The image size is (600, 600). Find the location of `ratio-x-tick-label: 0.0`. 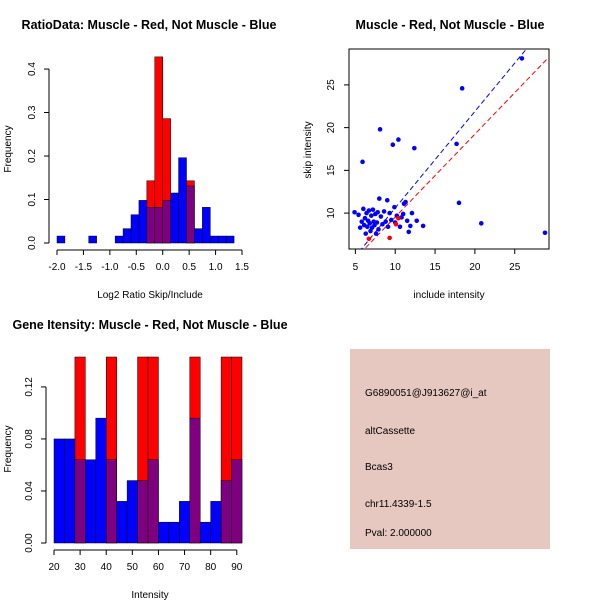

ratio-x-tick-label: 0.0 is located at coordinates (163, 267).